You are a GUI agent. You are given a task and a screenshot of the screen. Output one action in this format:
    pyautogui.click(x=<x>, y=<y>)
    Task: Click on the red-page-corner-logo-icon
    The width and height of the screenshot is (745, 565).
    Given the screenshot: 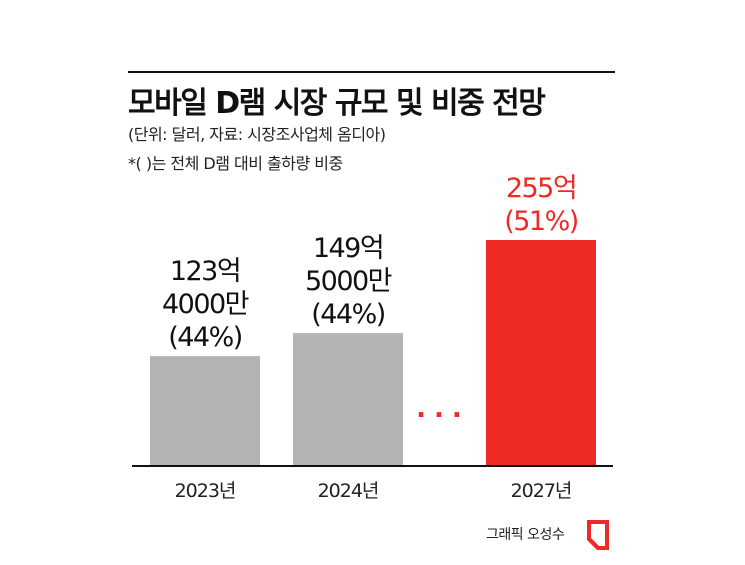 What is the action you would take?
    pyautogui.click(x=598, y=535)
    